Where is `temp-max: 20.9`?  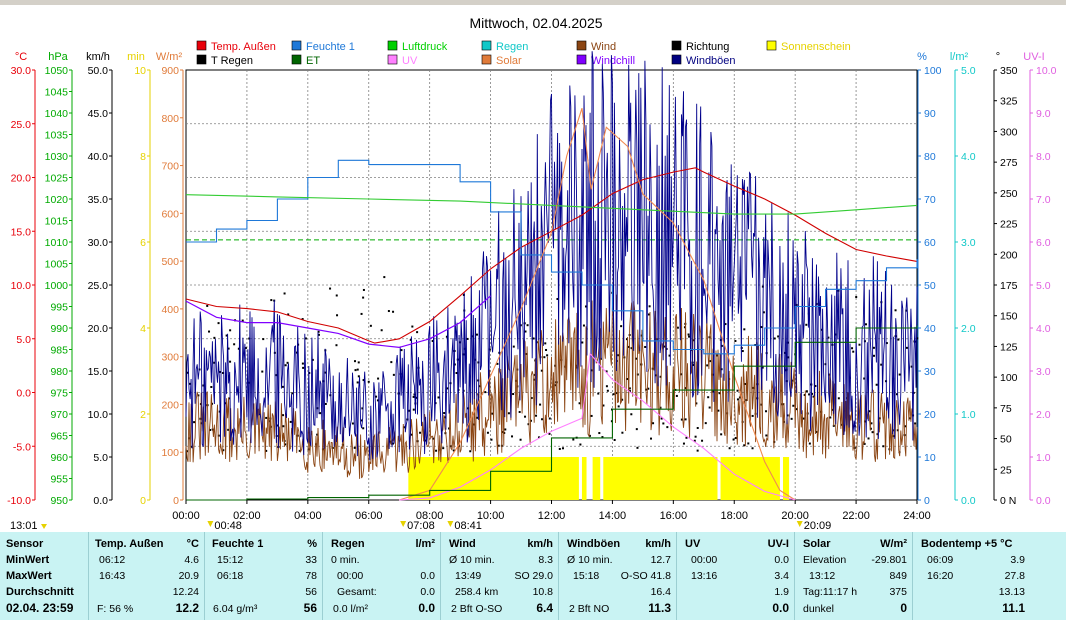
temp-max: 20.9 is located at coordinates (188, 576).